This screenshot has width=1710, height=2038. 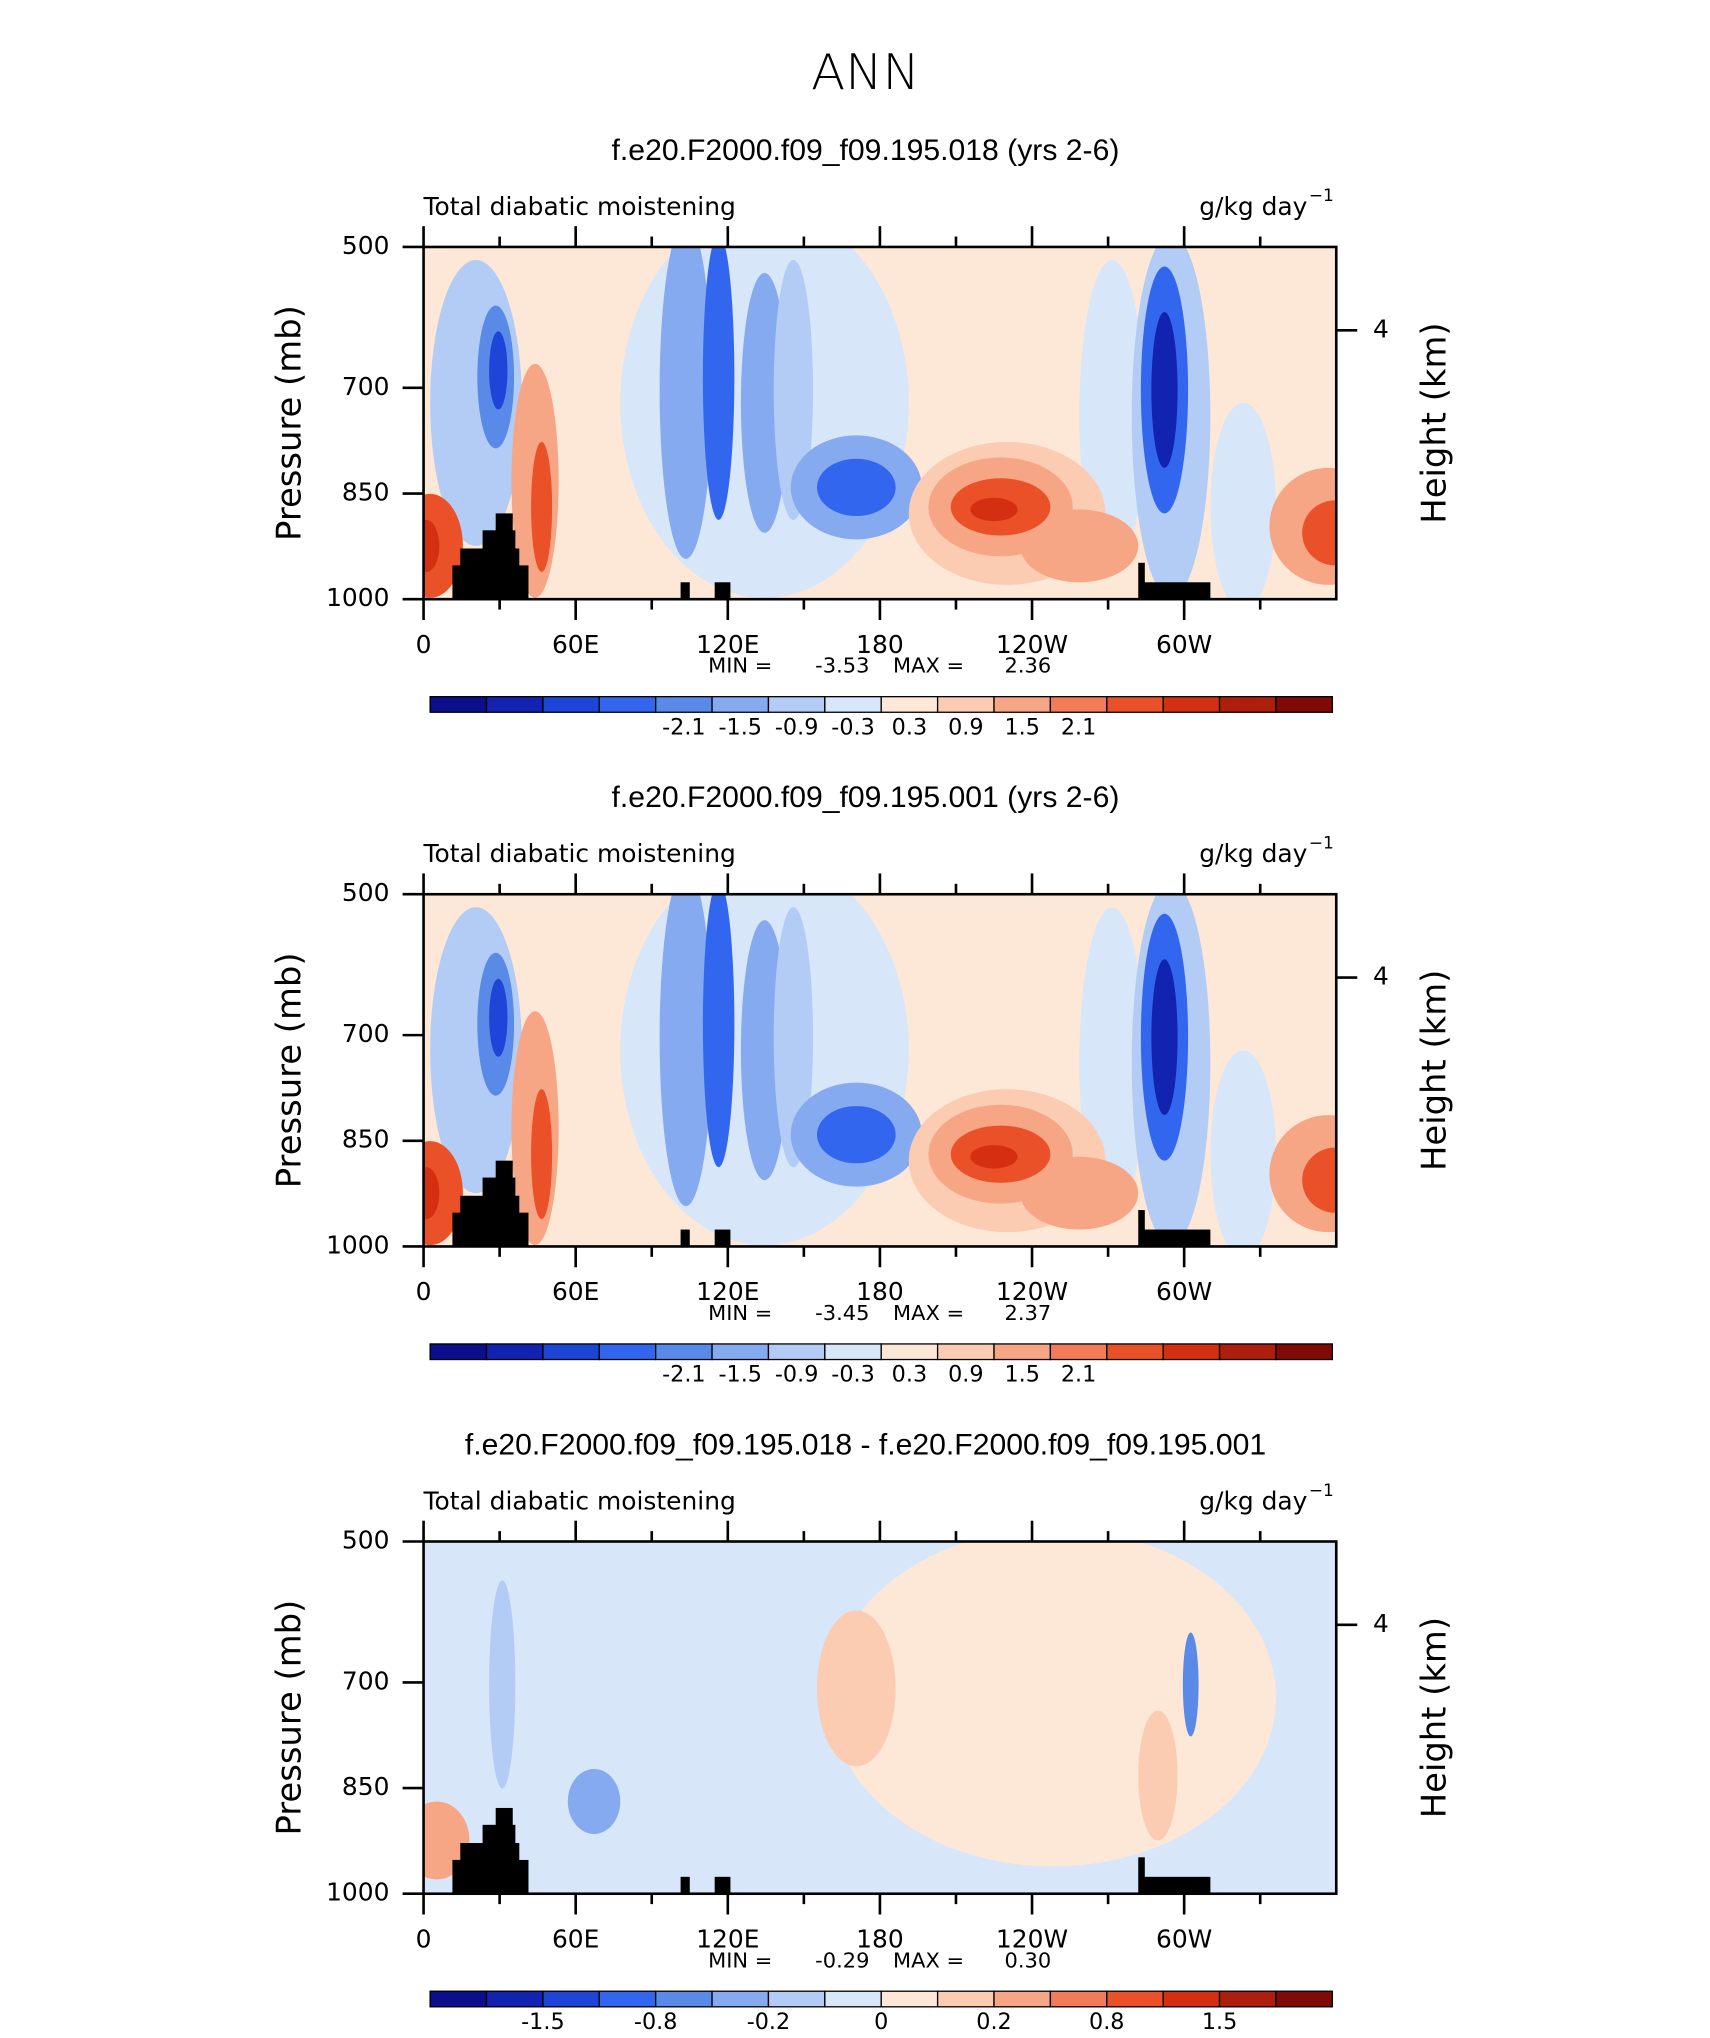 What do you see at coordinates (842, 1960) in the screenshot?
I see `min-value: -0.29` at bounding box center [842, 1960].